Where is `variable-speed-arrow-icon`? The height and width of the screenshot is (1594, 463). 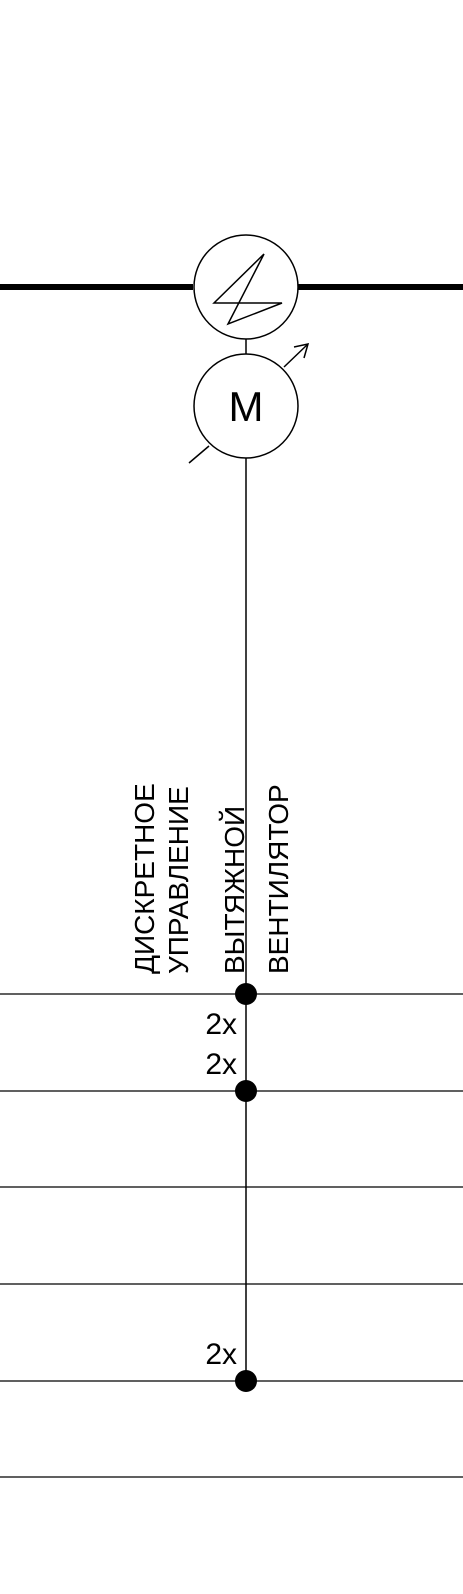 variable-speed-arrow-icon is located at coordinates (249, 403).